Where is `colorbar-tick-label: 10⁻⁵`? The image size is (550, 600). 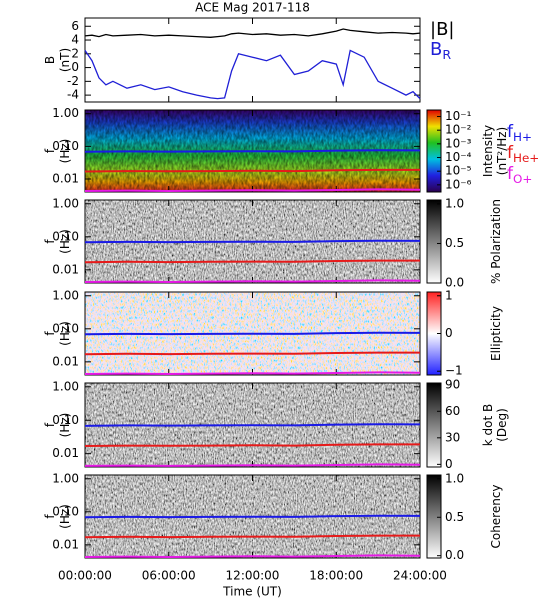 colorbar-tick-label: 10⁻⁵ is located at coordinates (458, 171).